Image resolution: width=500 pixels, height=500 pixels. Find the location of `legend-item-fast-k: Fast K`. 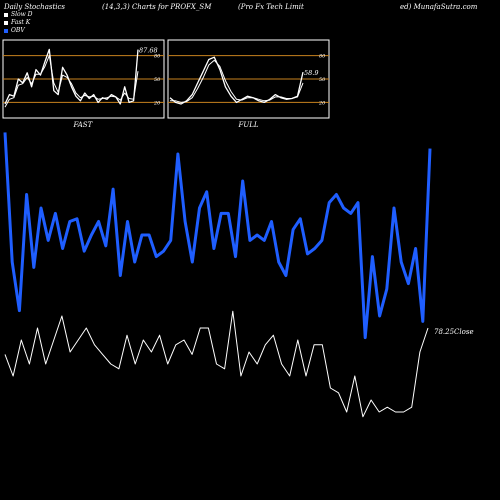

legend-item-fast-k: Fast K is located at coordinates (18, 23).